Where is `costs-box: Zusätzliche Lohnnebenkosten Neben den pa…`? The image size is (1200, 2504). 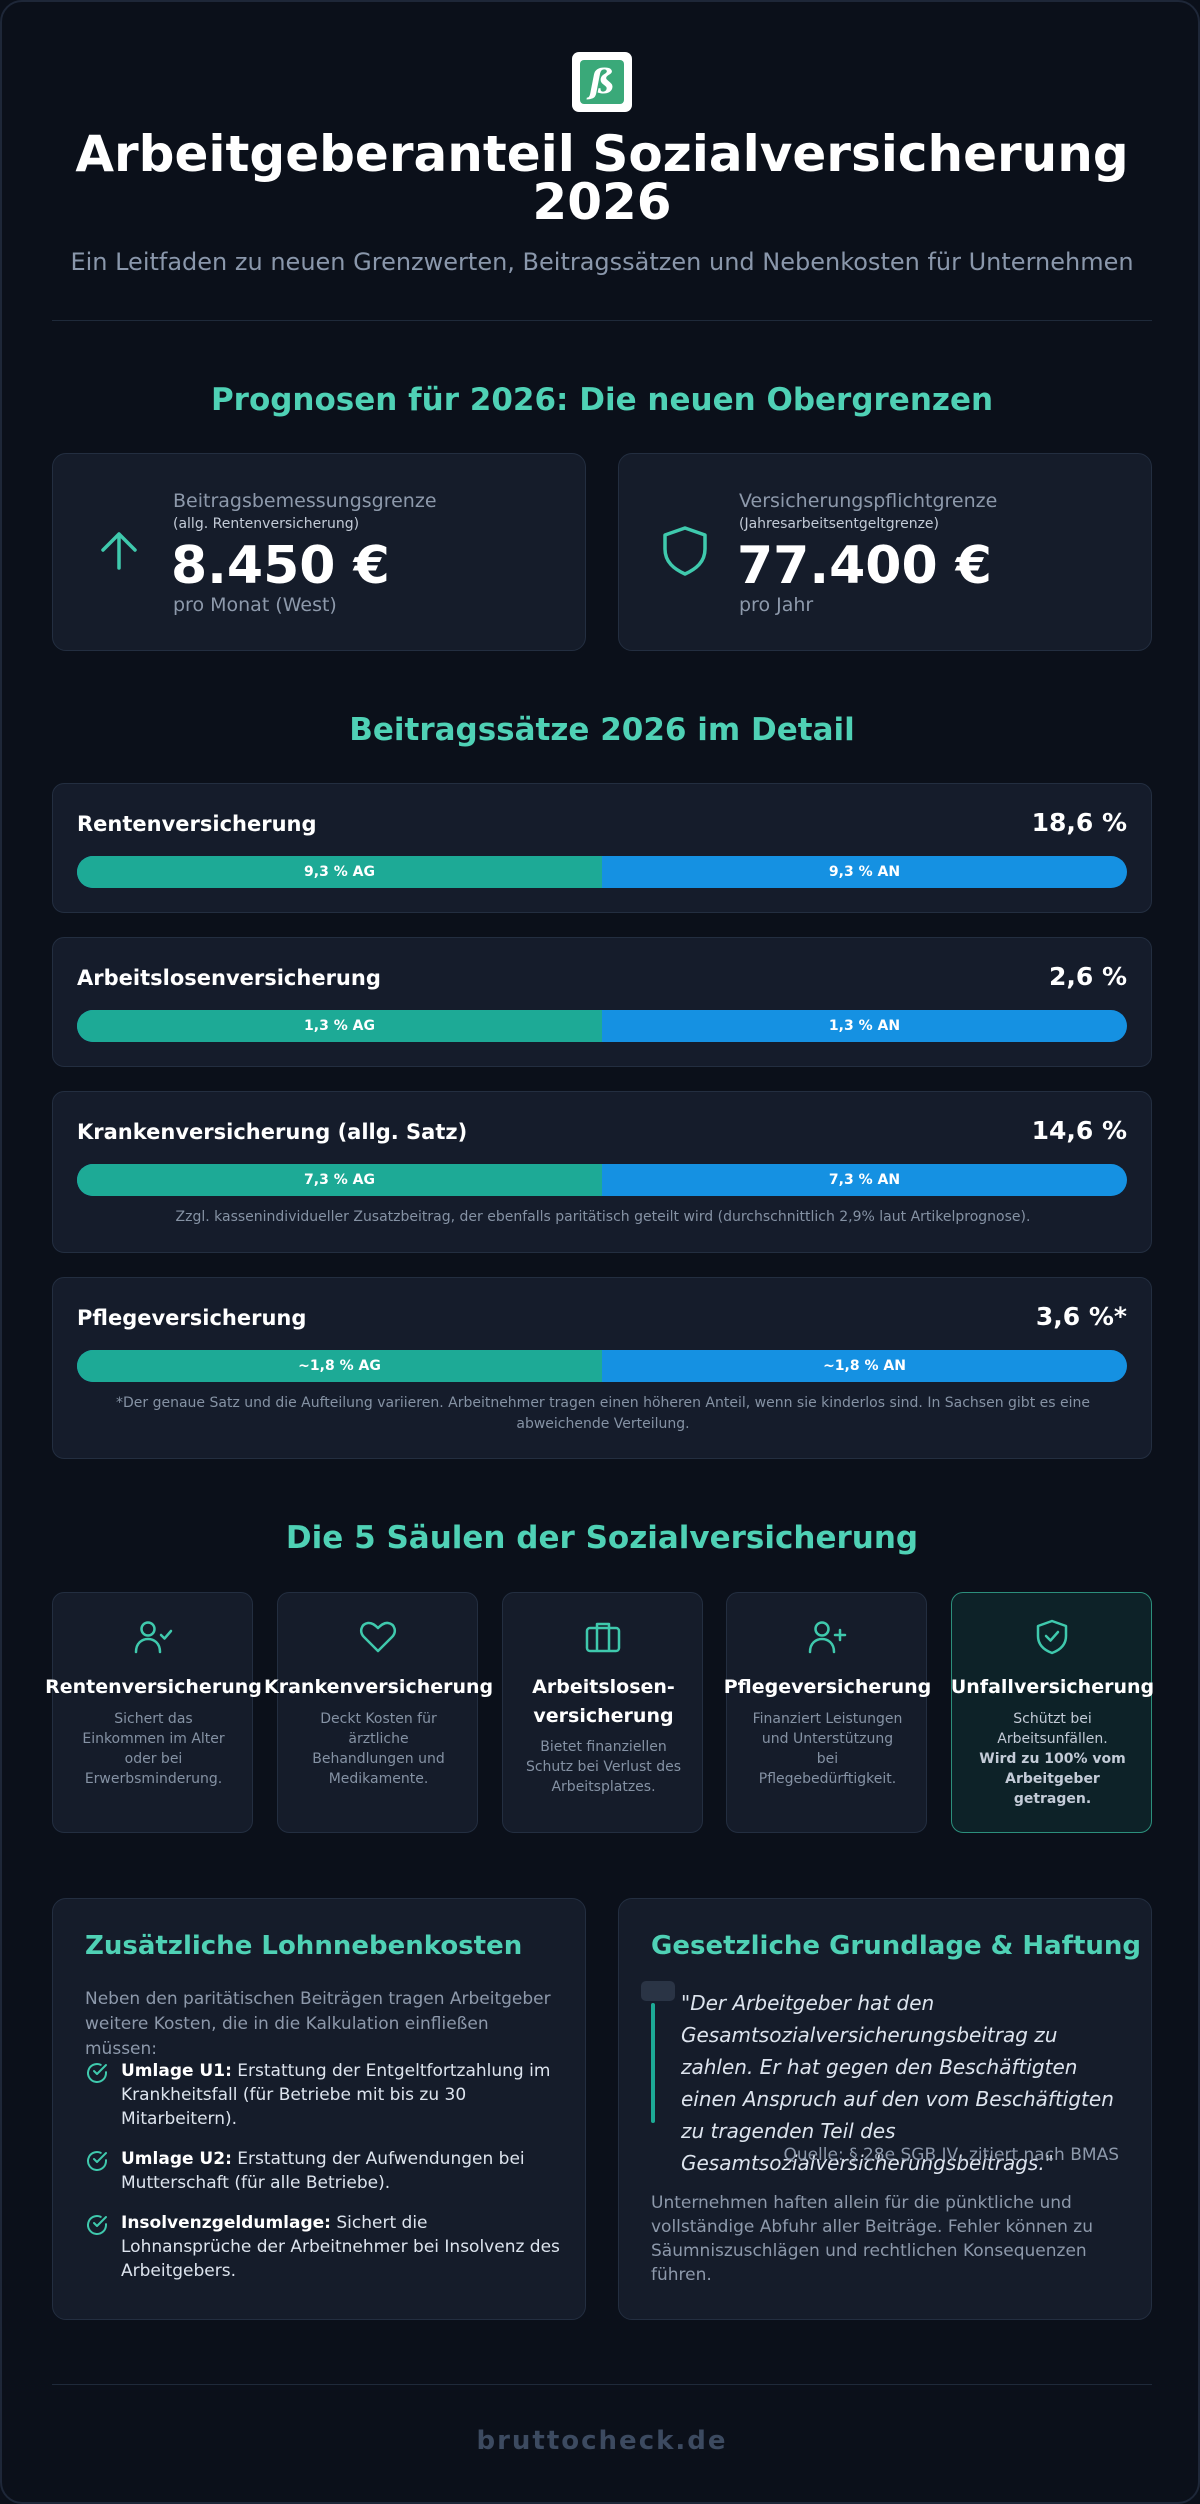
costs-box: Zusätzliche Lohnnebenkosten Neben den pa… is located at coordinates (319, 2109).